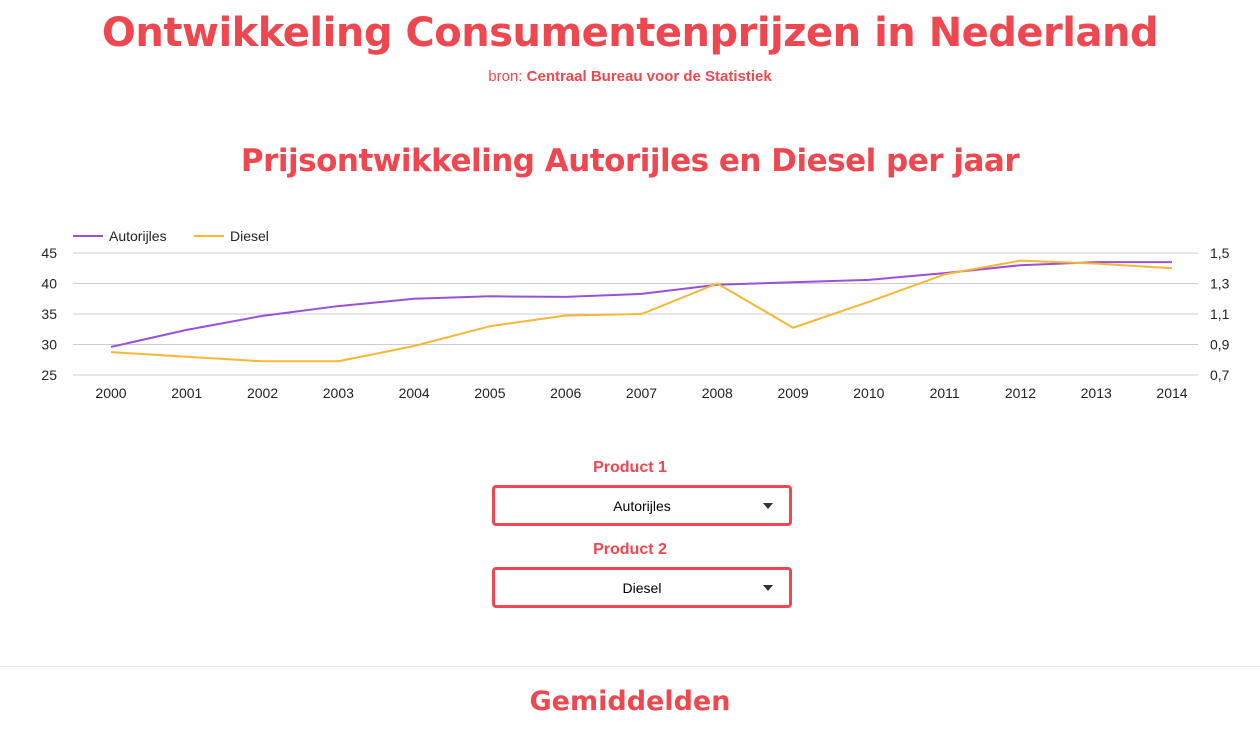 Image resolution: width=1260 pixels, height=732 pixels. I want to click on x-axis-tick: 2010, so click(868, 393).